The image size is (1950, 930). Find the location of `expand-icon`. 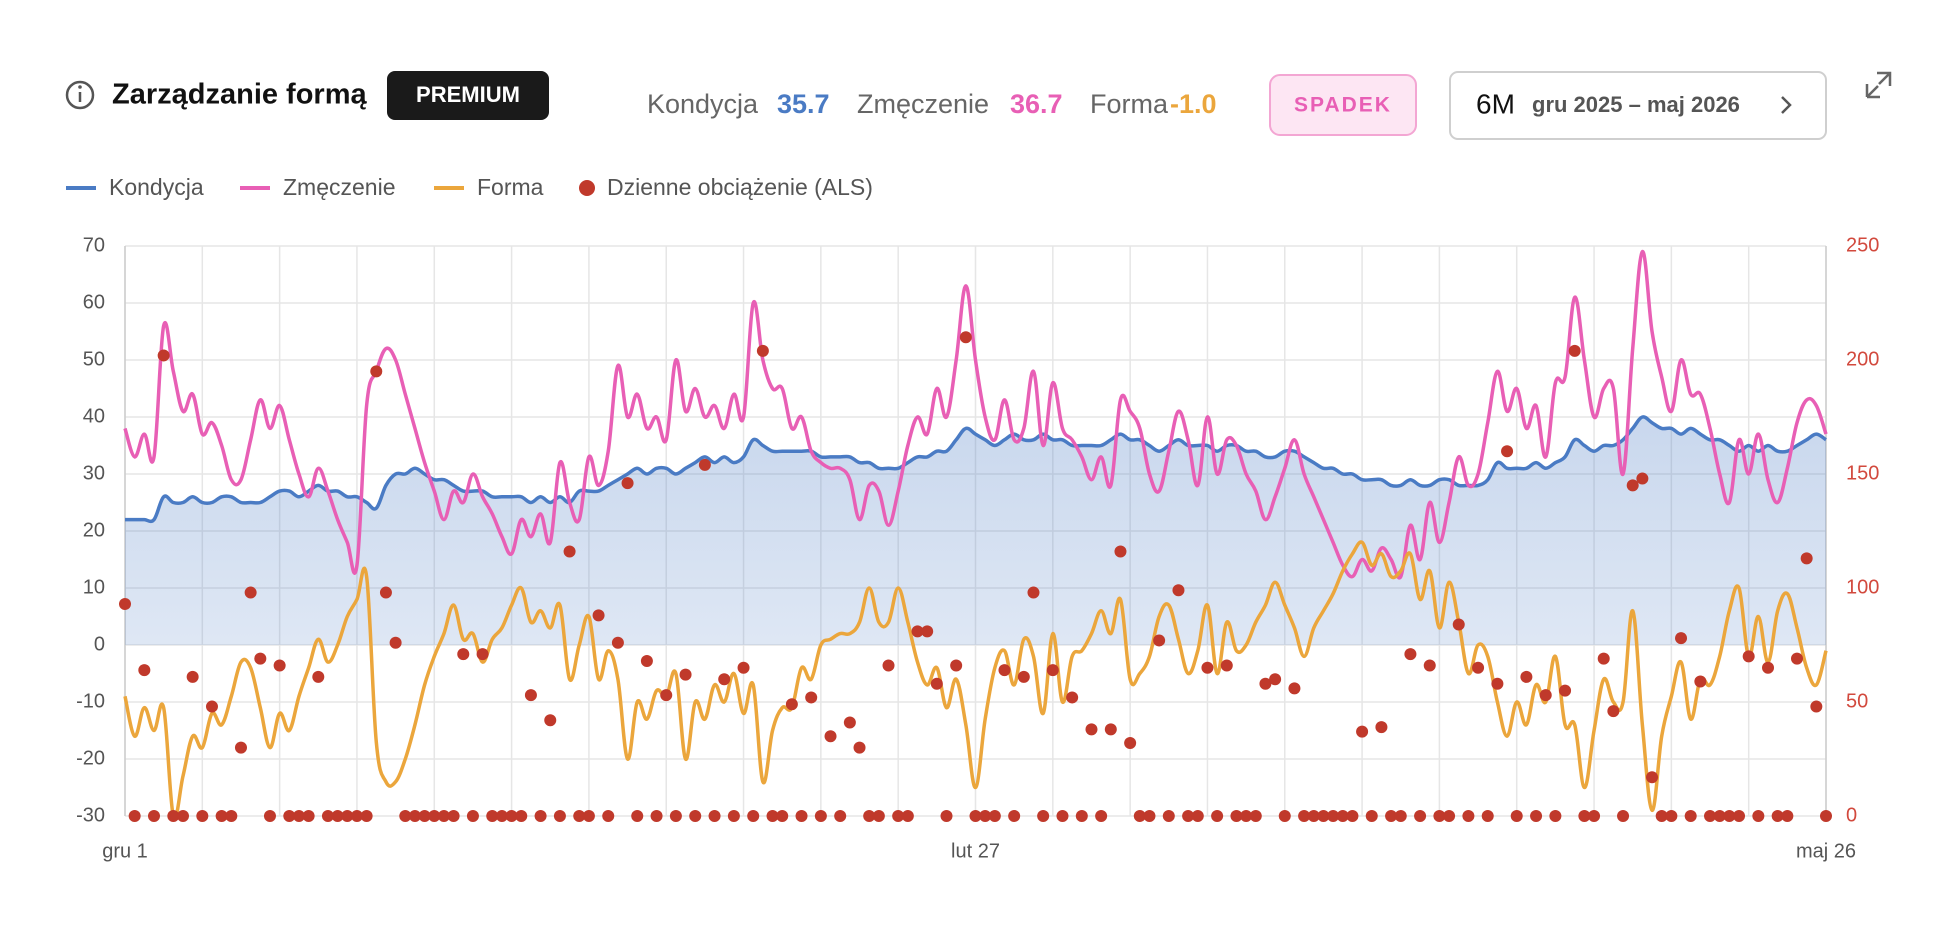

expand-icon is located at coordinates (1878, 85).